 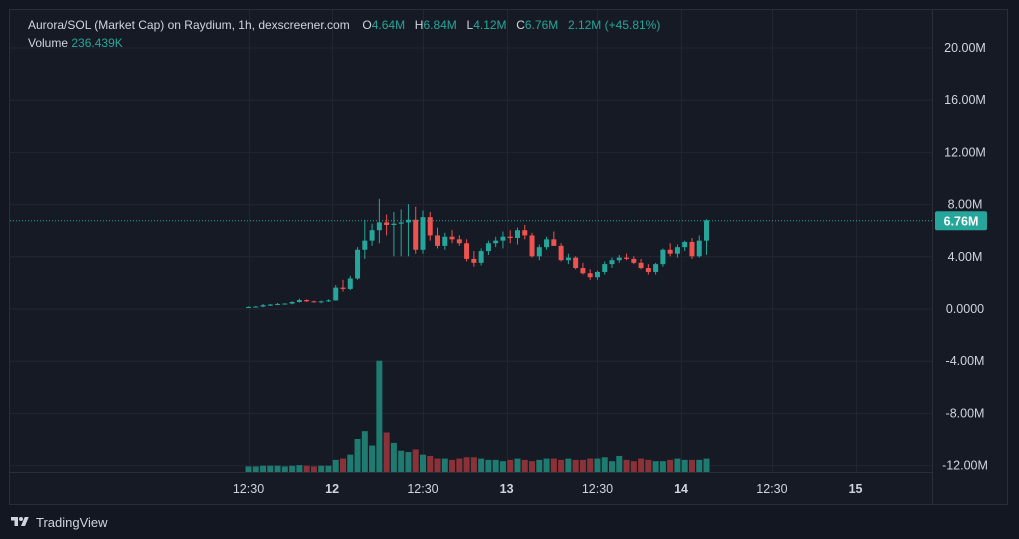 I want to click on price-tick-label: 8.00M, so click(x=965, y=205).